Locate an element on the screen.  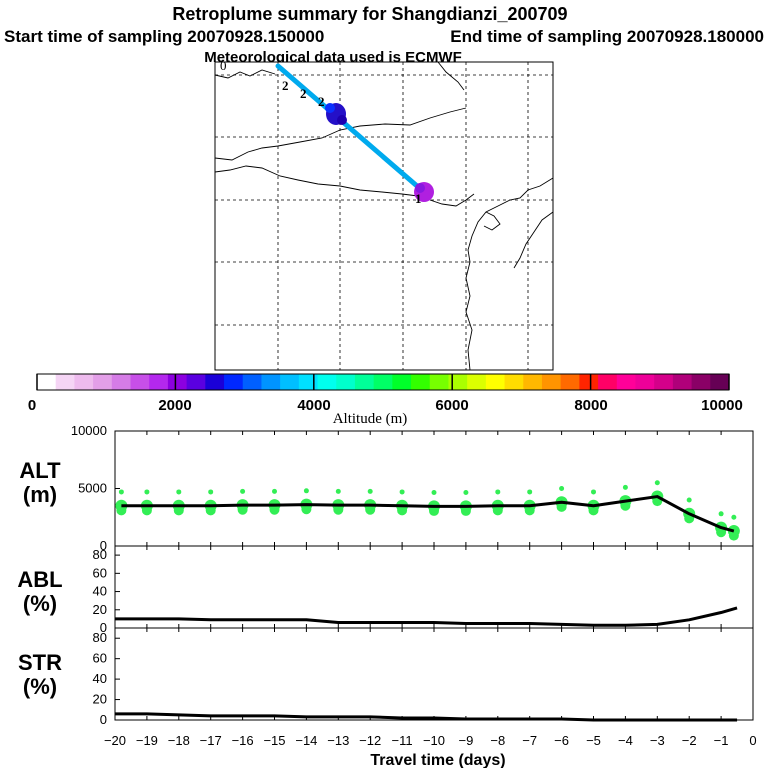
start-time: Start time of sampling 20070928.150000 is located at coordinates (164, 36).